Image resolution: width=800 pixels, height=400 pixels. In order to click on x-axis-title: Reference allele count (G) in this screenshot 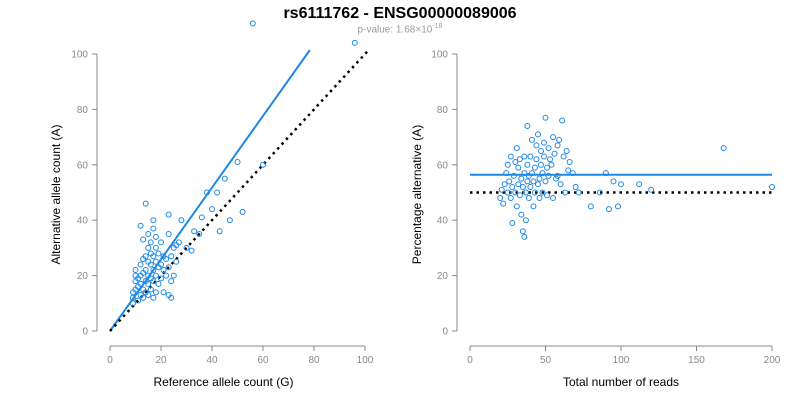, I will do `click(223, 382)`.